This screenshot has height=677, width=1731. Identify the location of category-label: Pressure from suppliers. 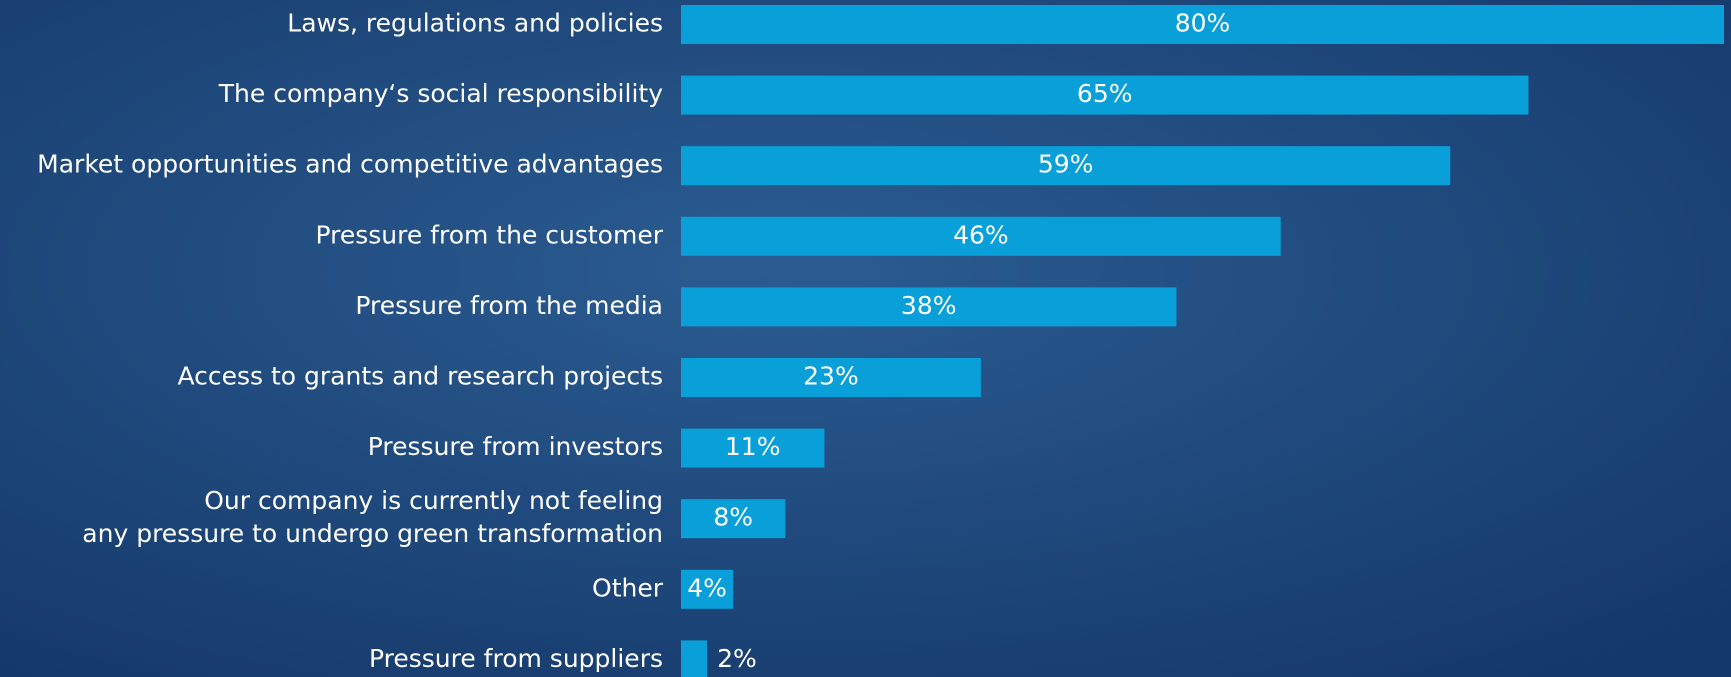
(516, 658).